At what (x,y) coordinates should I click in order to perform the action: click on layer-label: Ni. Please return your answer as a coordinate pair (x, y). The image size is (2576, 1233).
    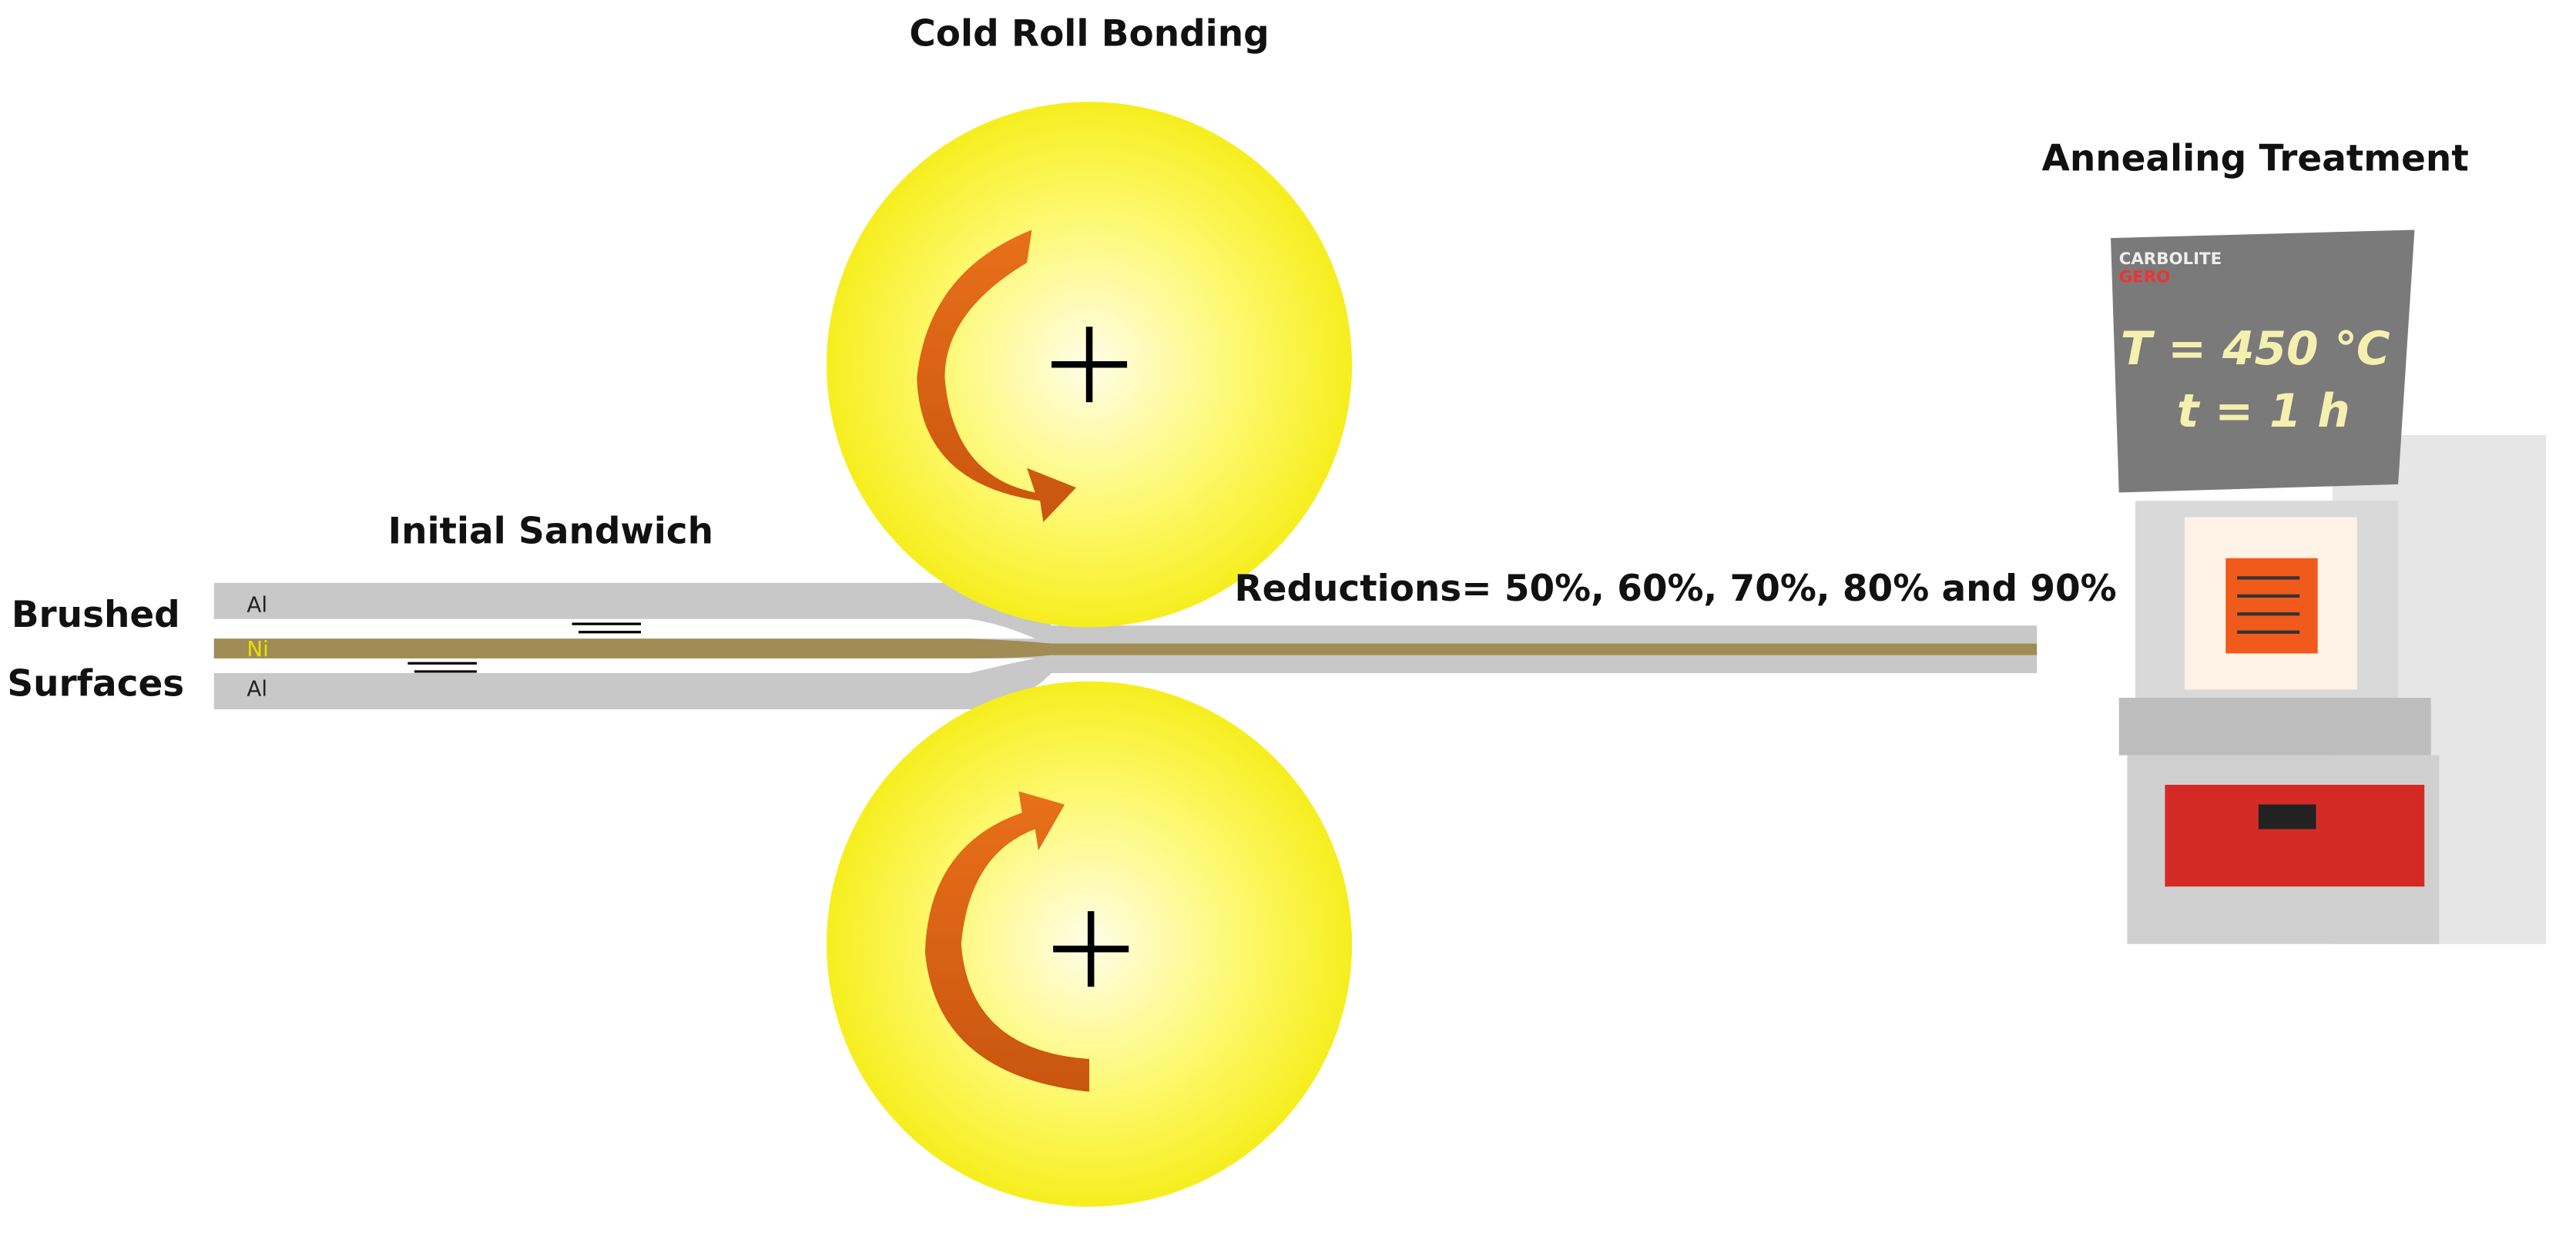
    Looking at the image, I should click on (257, 649).